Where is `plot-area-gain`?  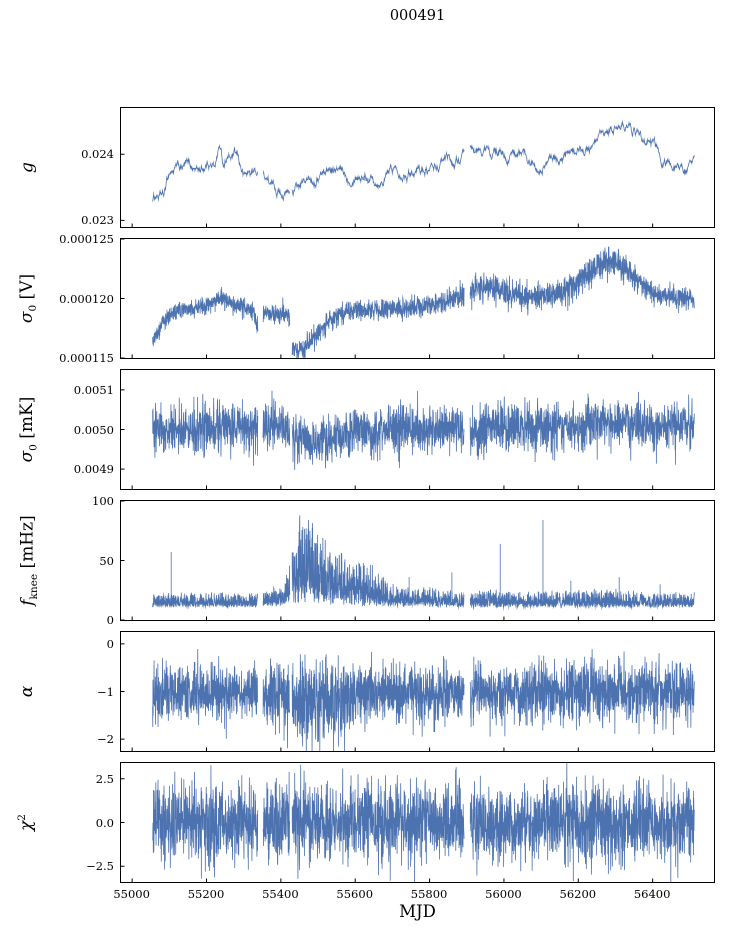
plot-area-gain is located at coordinates (417, 167).